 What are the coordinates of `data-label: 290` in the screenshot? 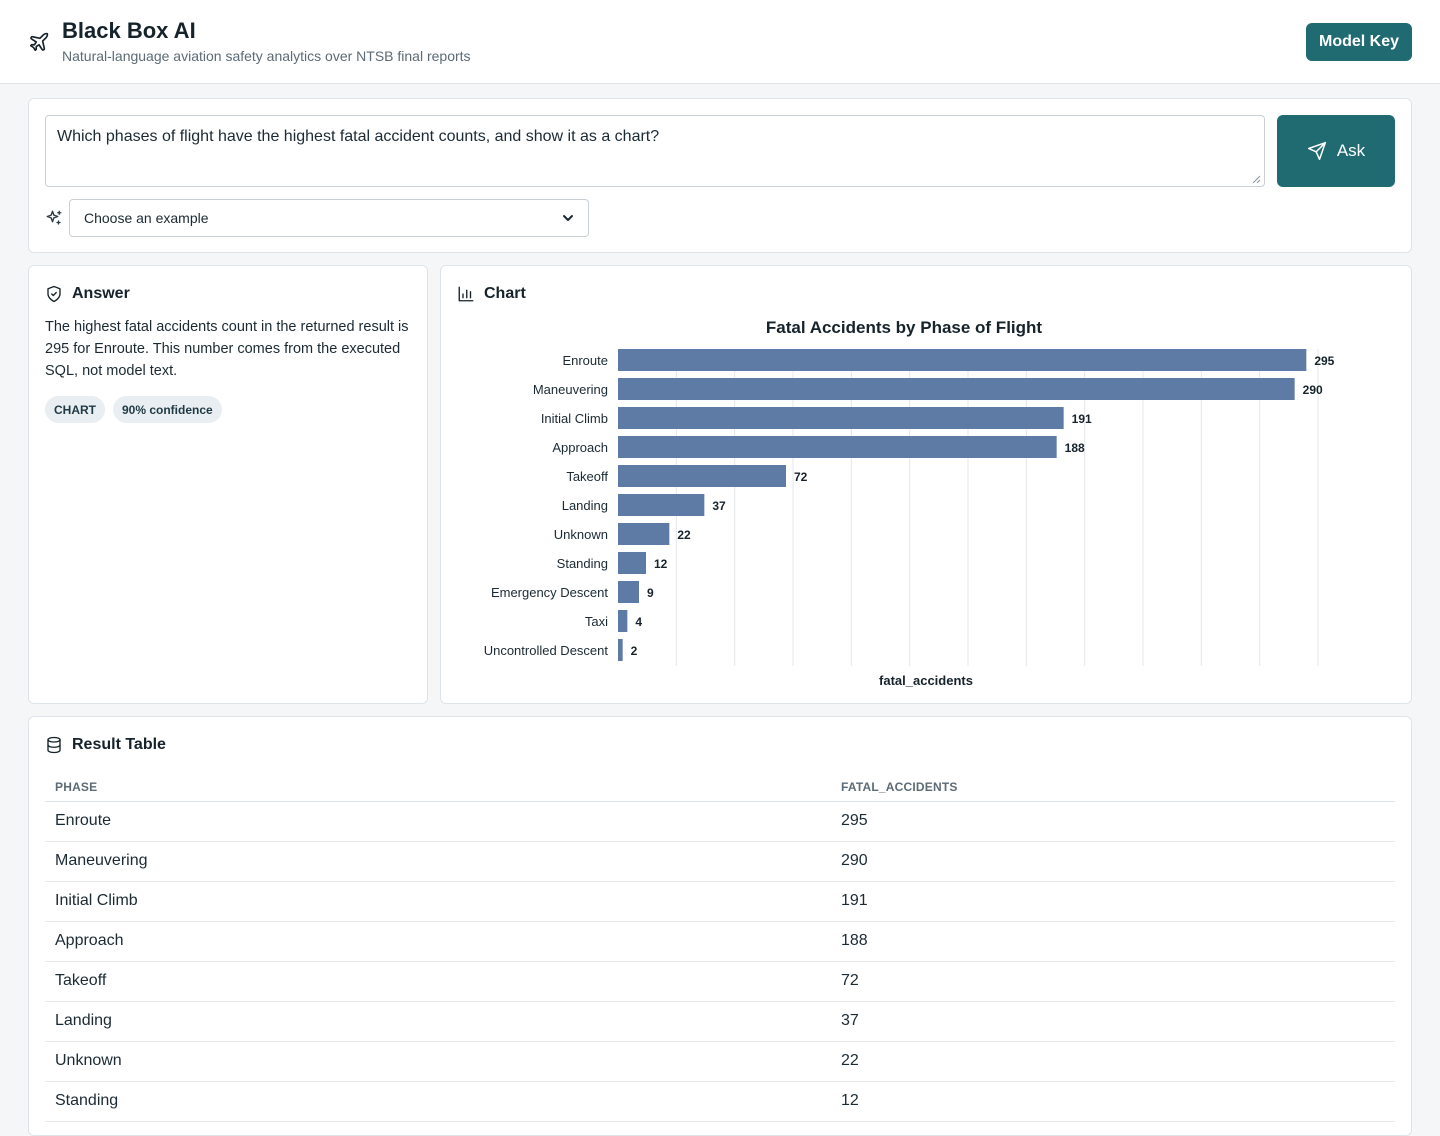 It's located at (1313, 390).